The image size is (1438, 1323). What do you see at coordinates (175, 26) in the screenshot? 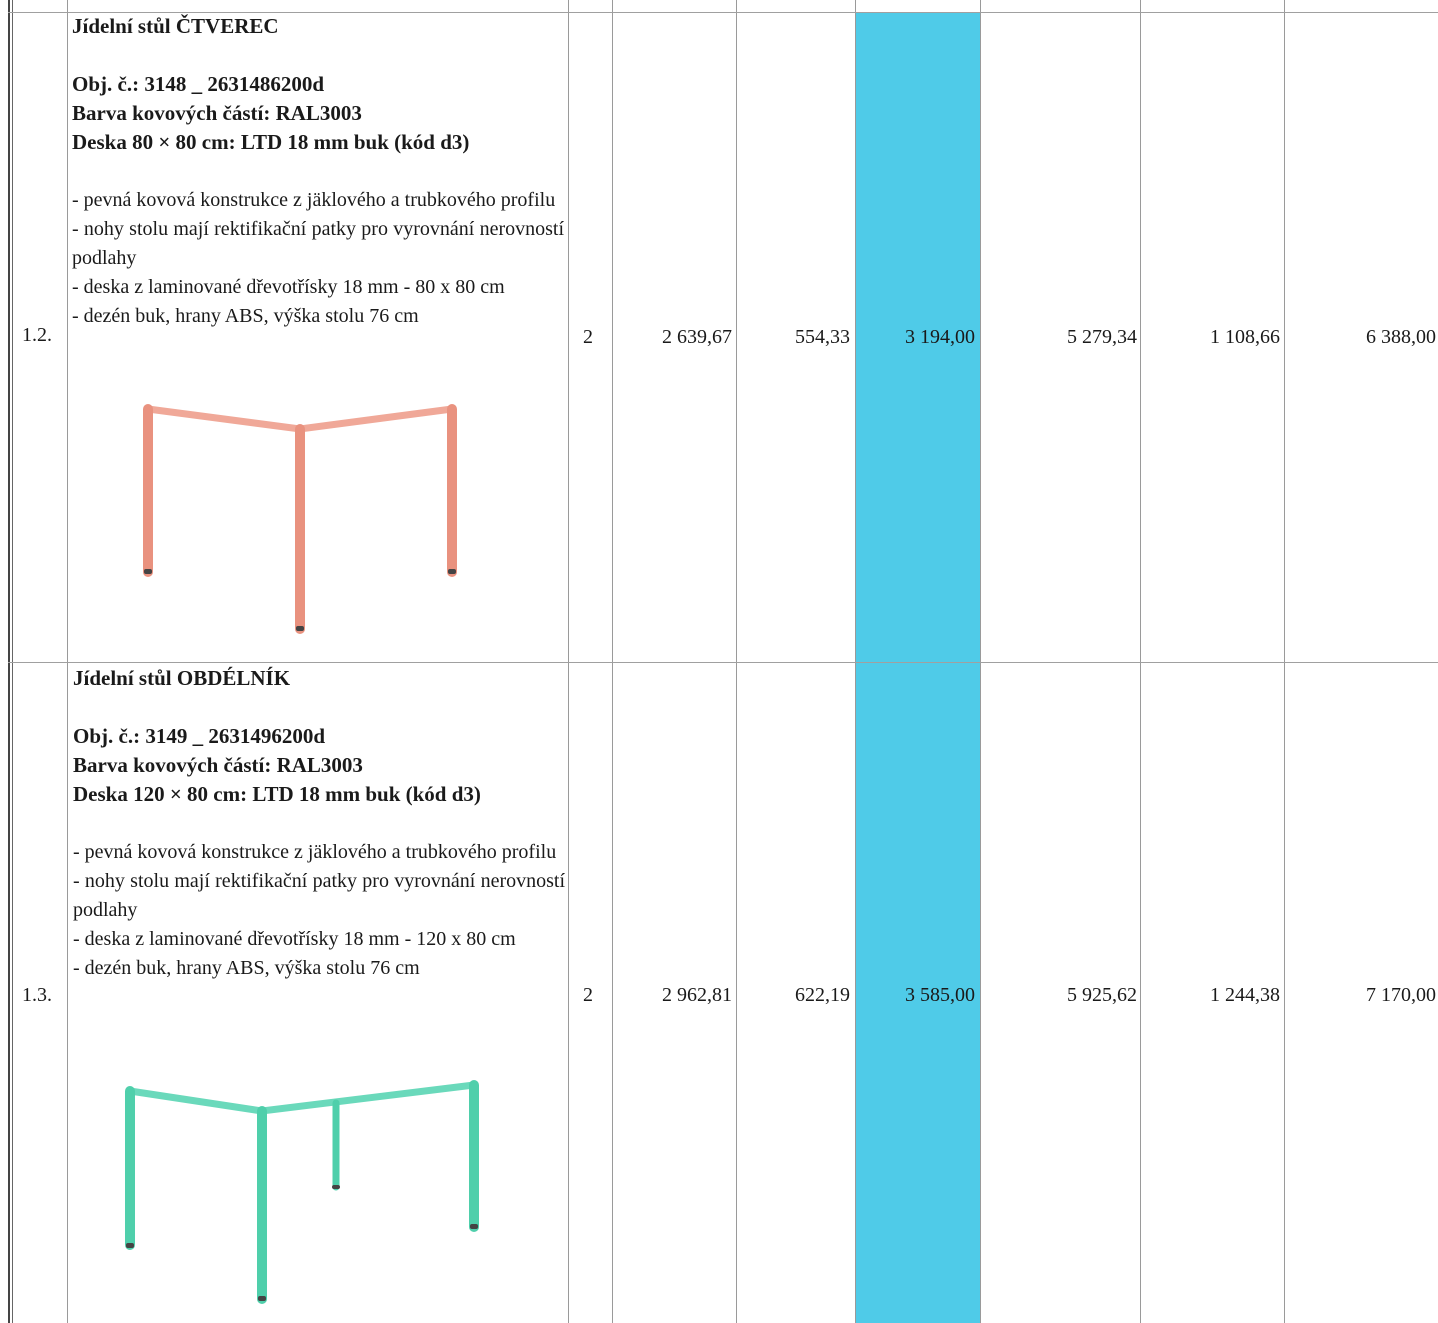
I see `item-title: Jídelní stůl ČTVEREC` at bounding box center [175, 26].